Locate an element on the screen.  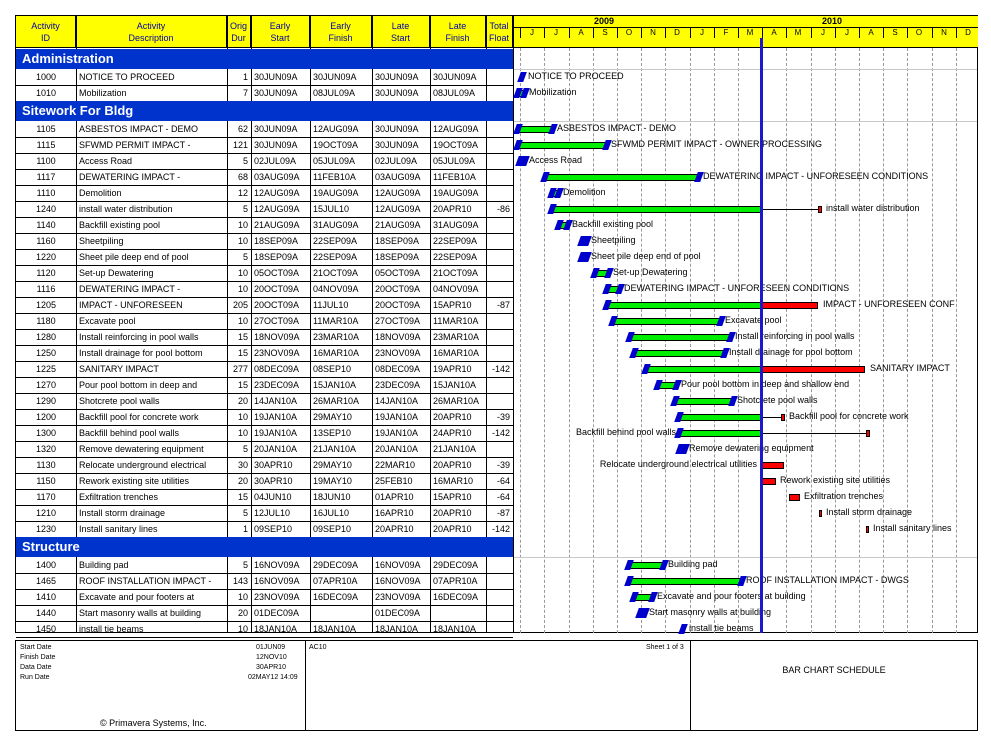
early-start-cell: 20JAN10A is located at coordinates (276, 449).